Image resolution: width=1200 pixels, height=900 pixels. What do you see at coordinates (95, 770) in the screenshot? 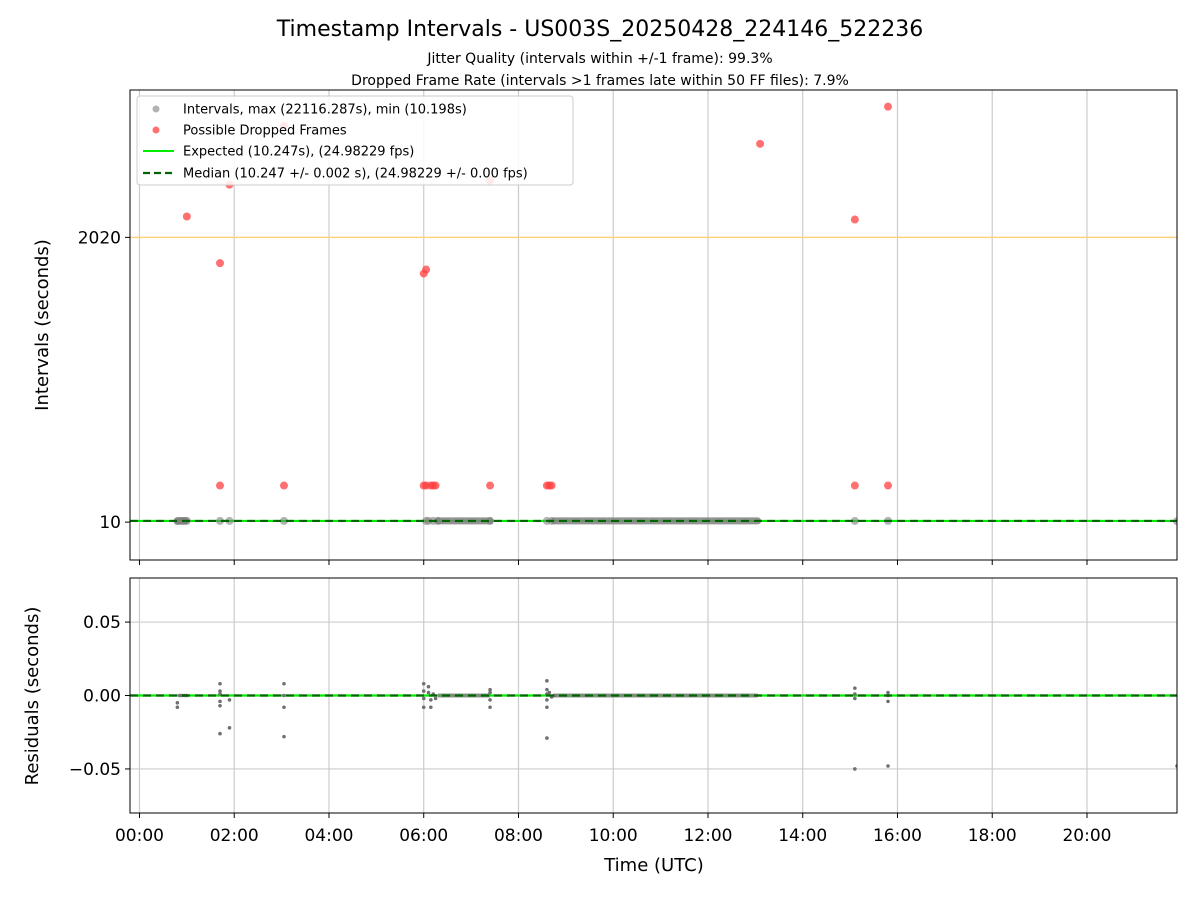
I see `residuals-y-tick-label: −0.05` at bounding box center [95, 770].